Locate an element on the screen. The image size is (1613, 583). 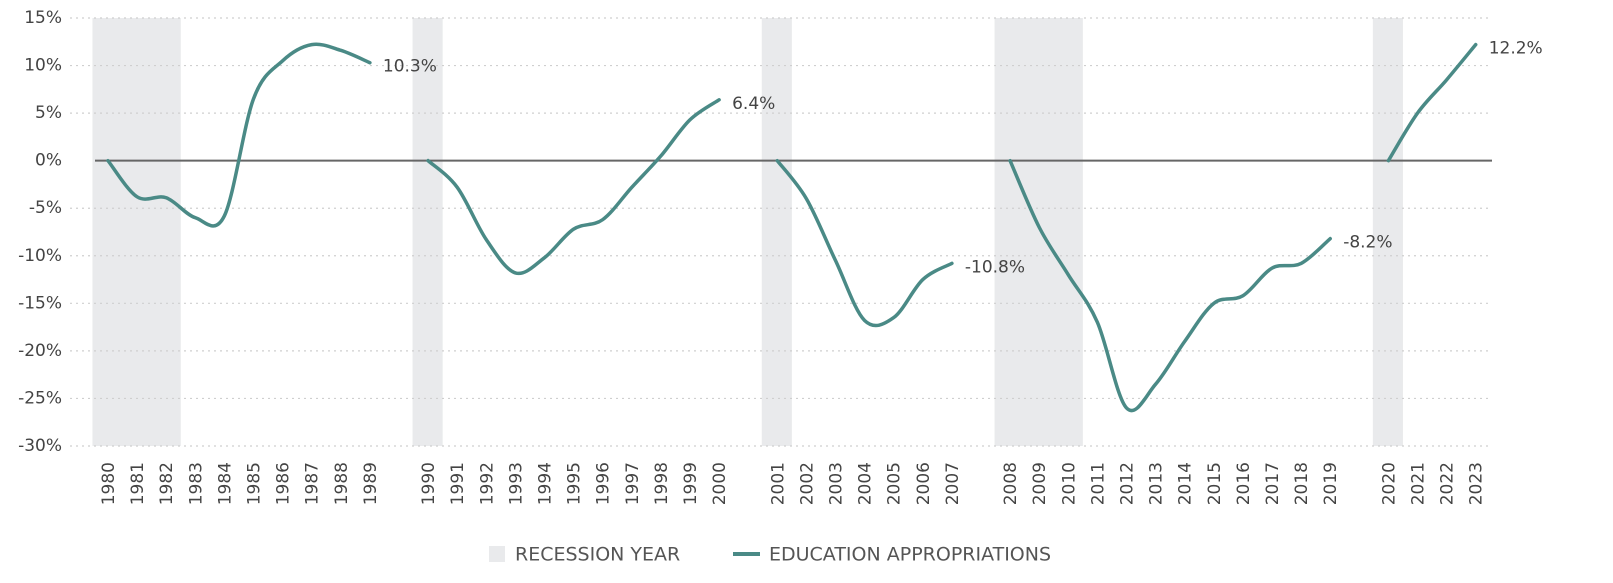
data-label: 12.2% is located at coordinates (1516, 49).